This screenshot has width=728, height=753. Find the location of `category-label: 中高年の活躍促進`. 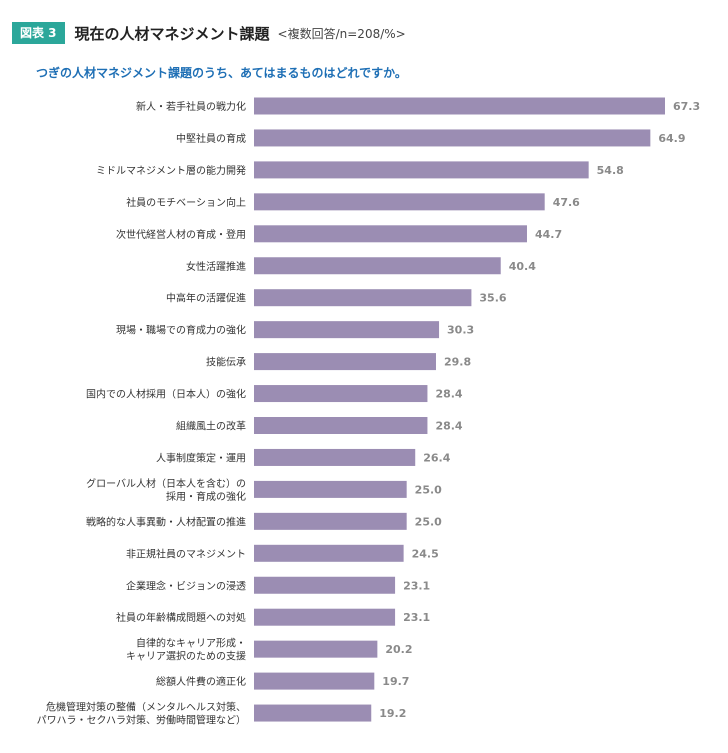

category-label: 中高年の活躍促進 is located at coordinates (206, 298).